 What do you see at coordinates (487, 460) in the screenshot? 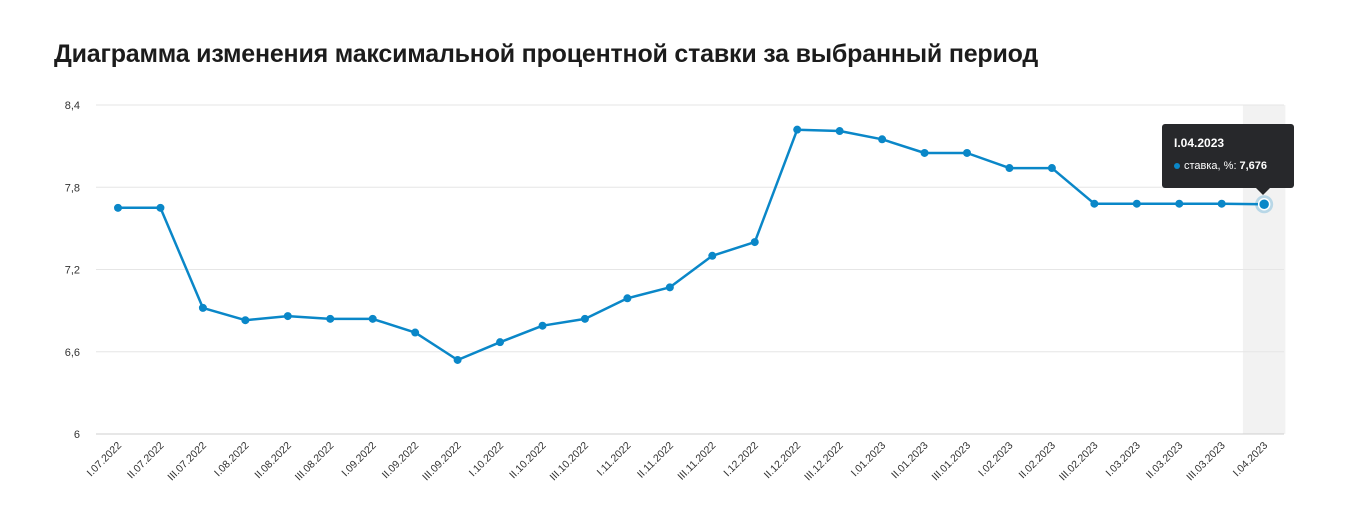
I see `x-tick-label: I.10.2022` at bounding box center [487, 460].